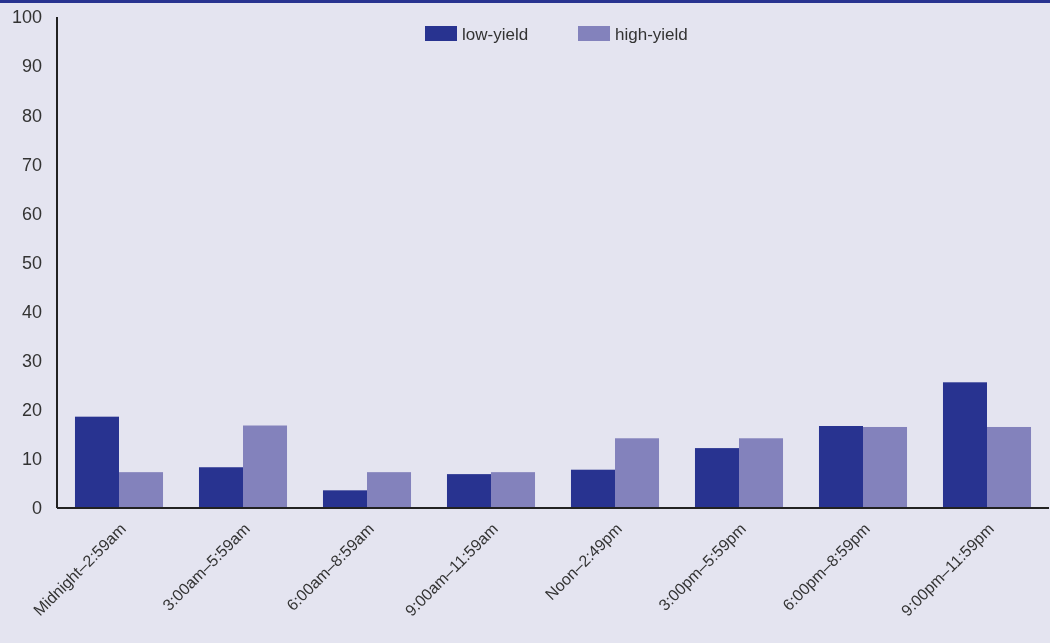 The height and width of the screenshot is (643, 1050). Describe the element at coordinates (31, 115) in the screenshot. I see `y-tick-label: 80` at that location.